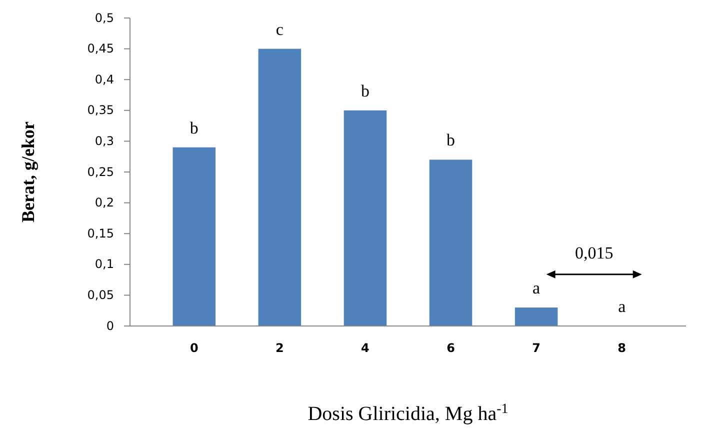  What do you see at coordinates (104, 17) in the screenshot?
I see `y-tick-label: 0,5` at bounding box center [104, 17].